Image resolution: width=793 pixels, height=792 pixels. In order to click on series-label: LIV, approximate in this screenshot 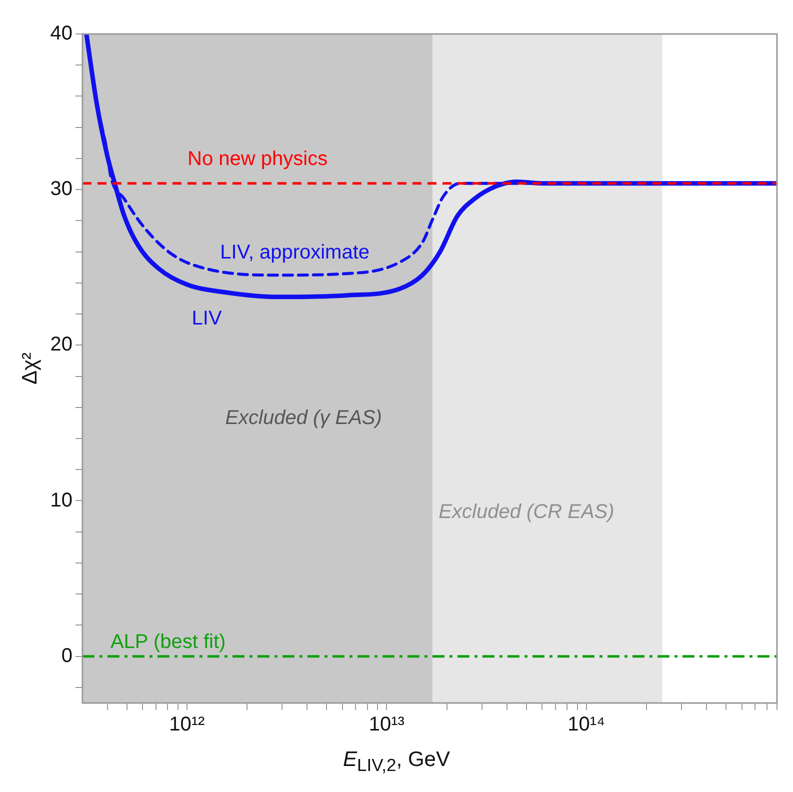, I will do `click(295, 253)`.